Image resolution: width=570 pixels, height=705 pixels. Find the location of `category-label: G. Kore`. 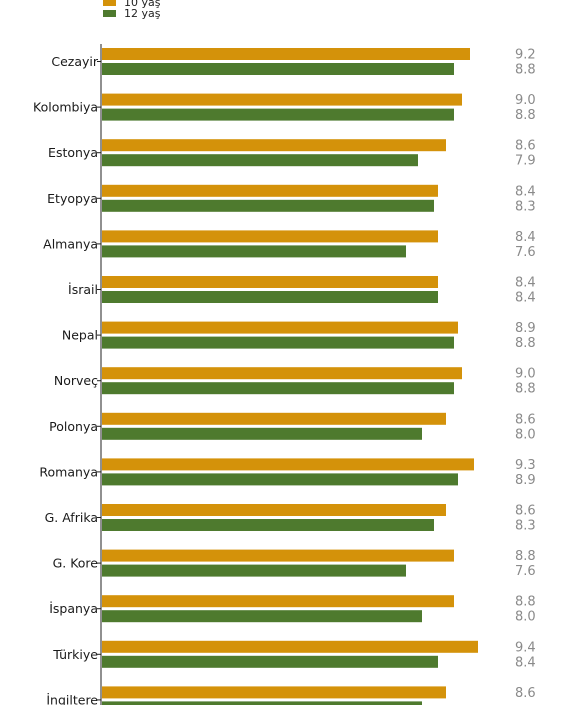

category-label: G. Kore is located at coordinates (76, 563).